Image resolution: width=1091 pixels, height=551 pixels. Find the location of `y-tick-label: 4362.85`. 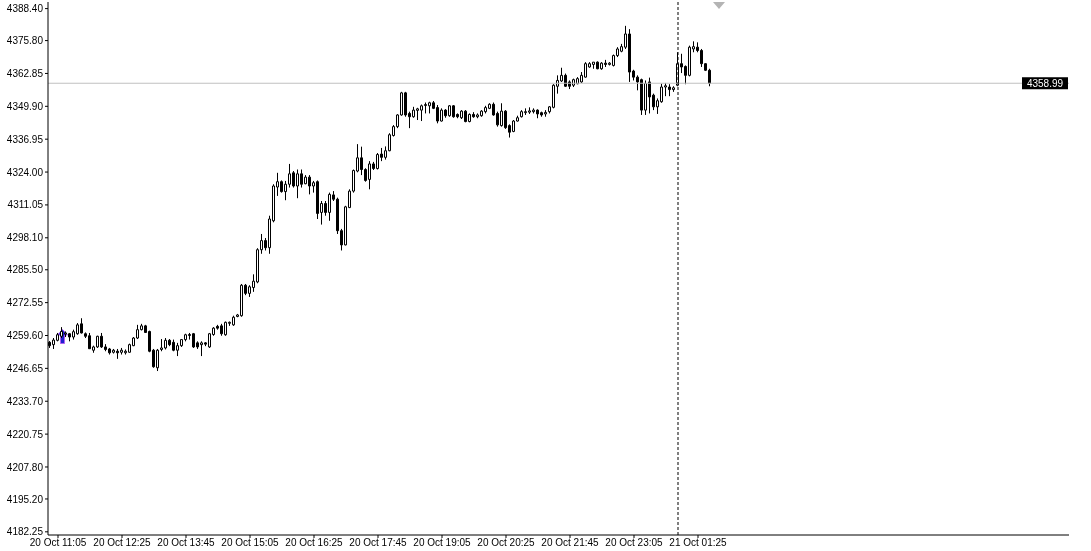

y-tick-label: 4362.85 is located at coordinates (25, 73).